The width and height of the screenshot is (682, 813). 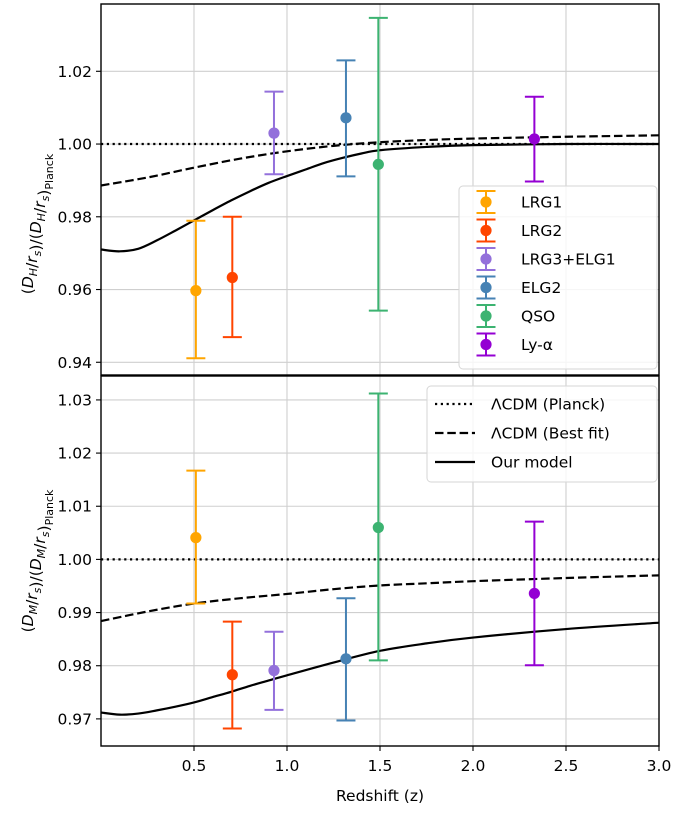 I want to click on top-y-axis-label: (DH/rs)/(DH/rs)Planck, so click(x=37, y=223).